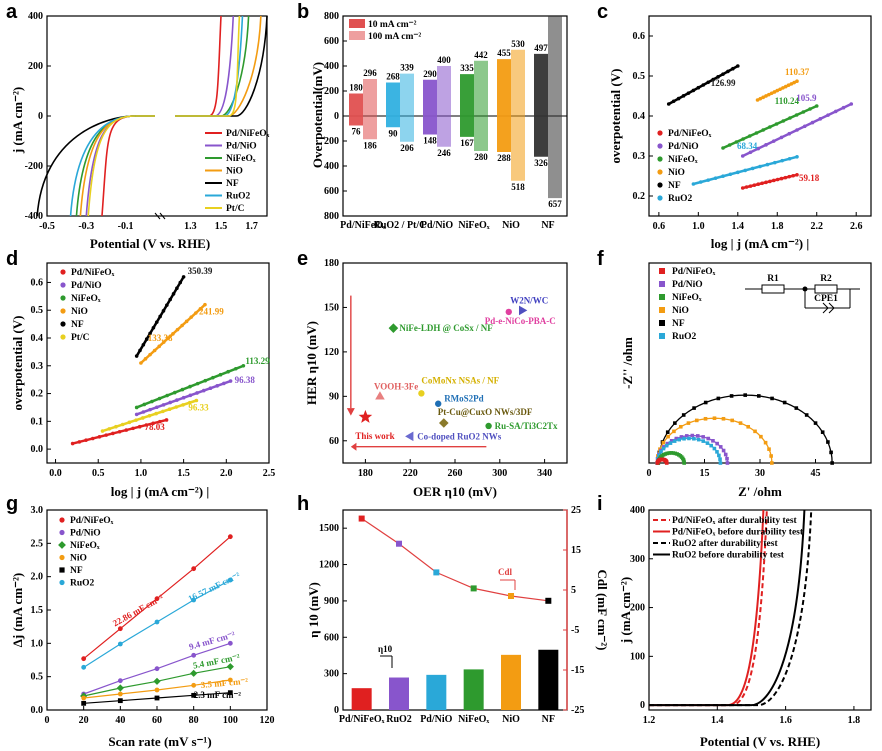  What do you see at coordinates (37, 449) in the screenshot?
I see `y-tick-label: 0.0` at bounding box center [37, 449].